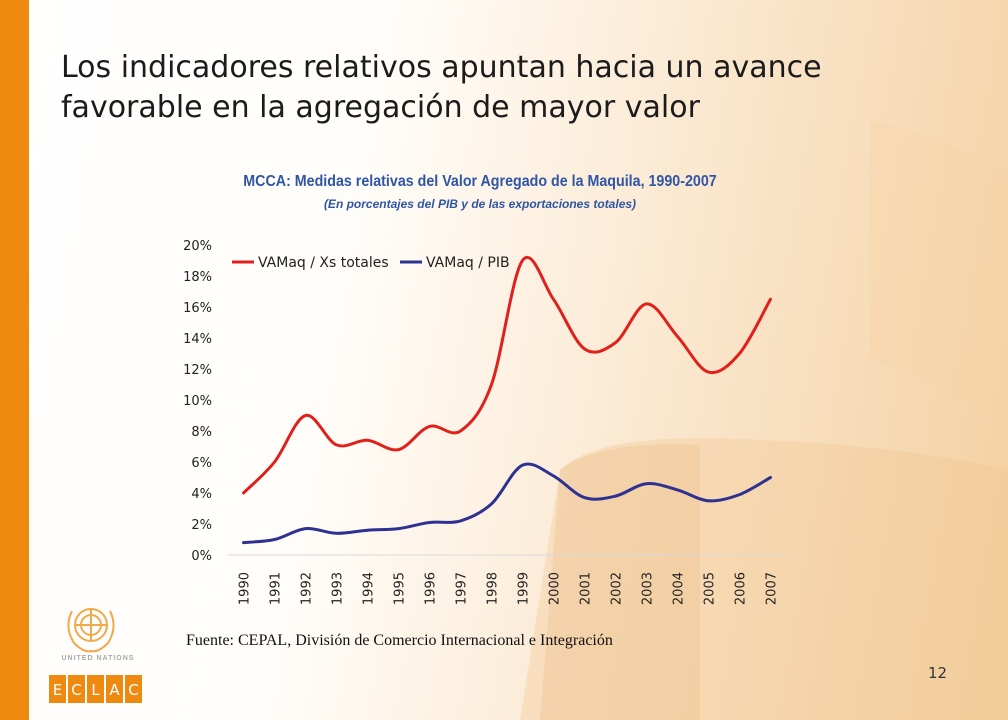  What do you see at coordinates (91, 630) in the screenshot?
I see `un-emblem-logo` at bounding box center [91, 630].